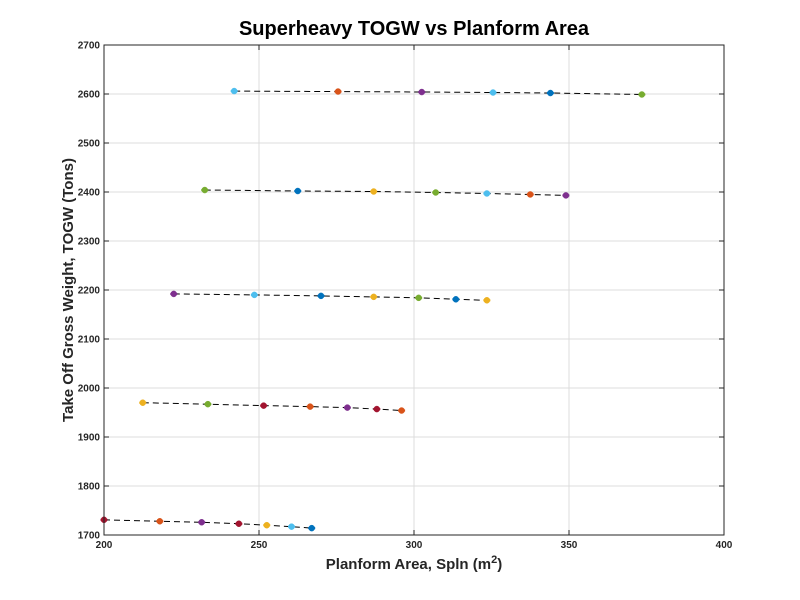 This screenshot has height=600, width=800. I want to click on x-axis-label-superscript: 2, so click(494, 560).